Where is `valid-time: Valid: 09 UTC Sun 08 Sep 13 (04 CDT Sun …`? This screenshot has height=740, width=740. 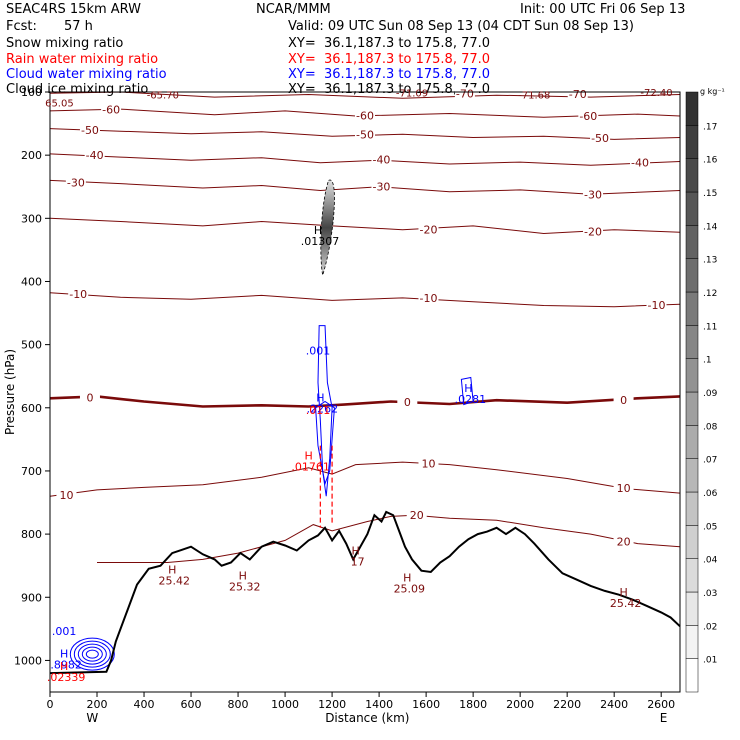 valid-time: Valid: 09 UTC Sun 08 Sep 13 (04 CDT Sun … is located at coordinates (461, 26).